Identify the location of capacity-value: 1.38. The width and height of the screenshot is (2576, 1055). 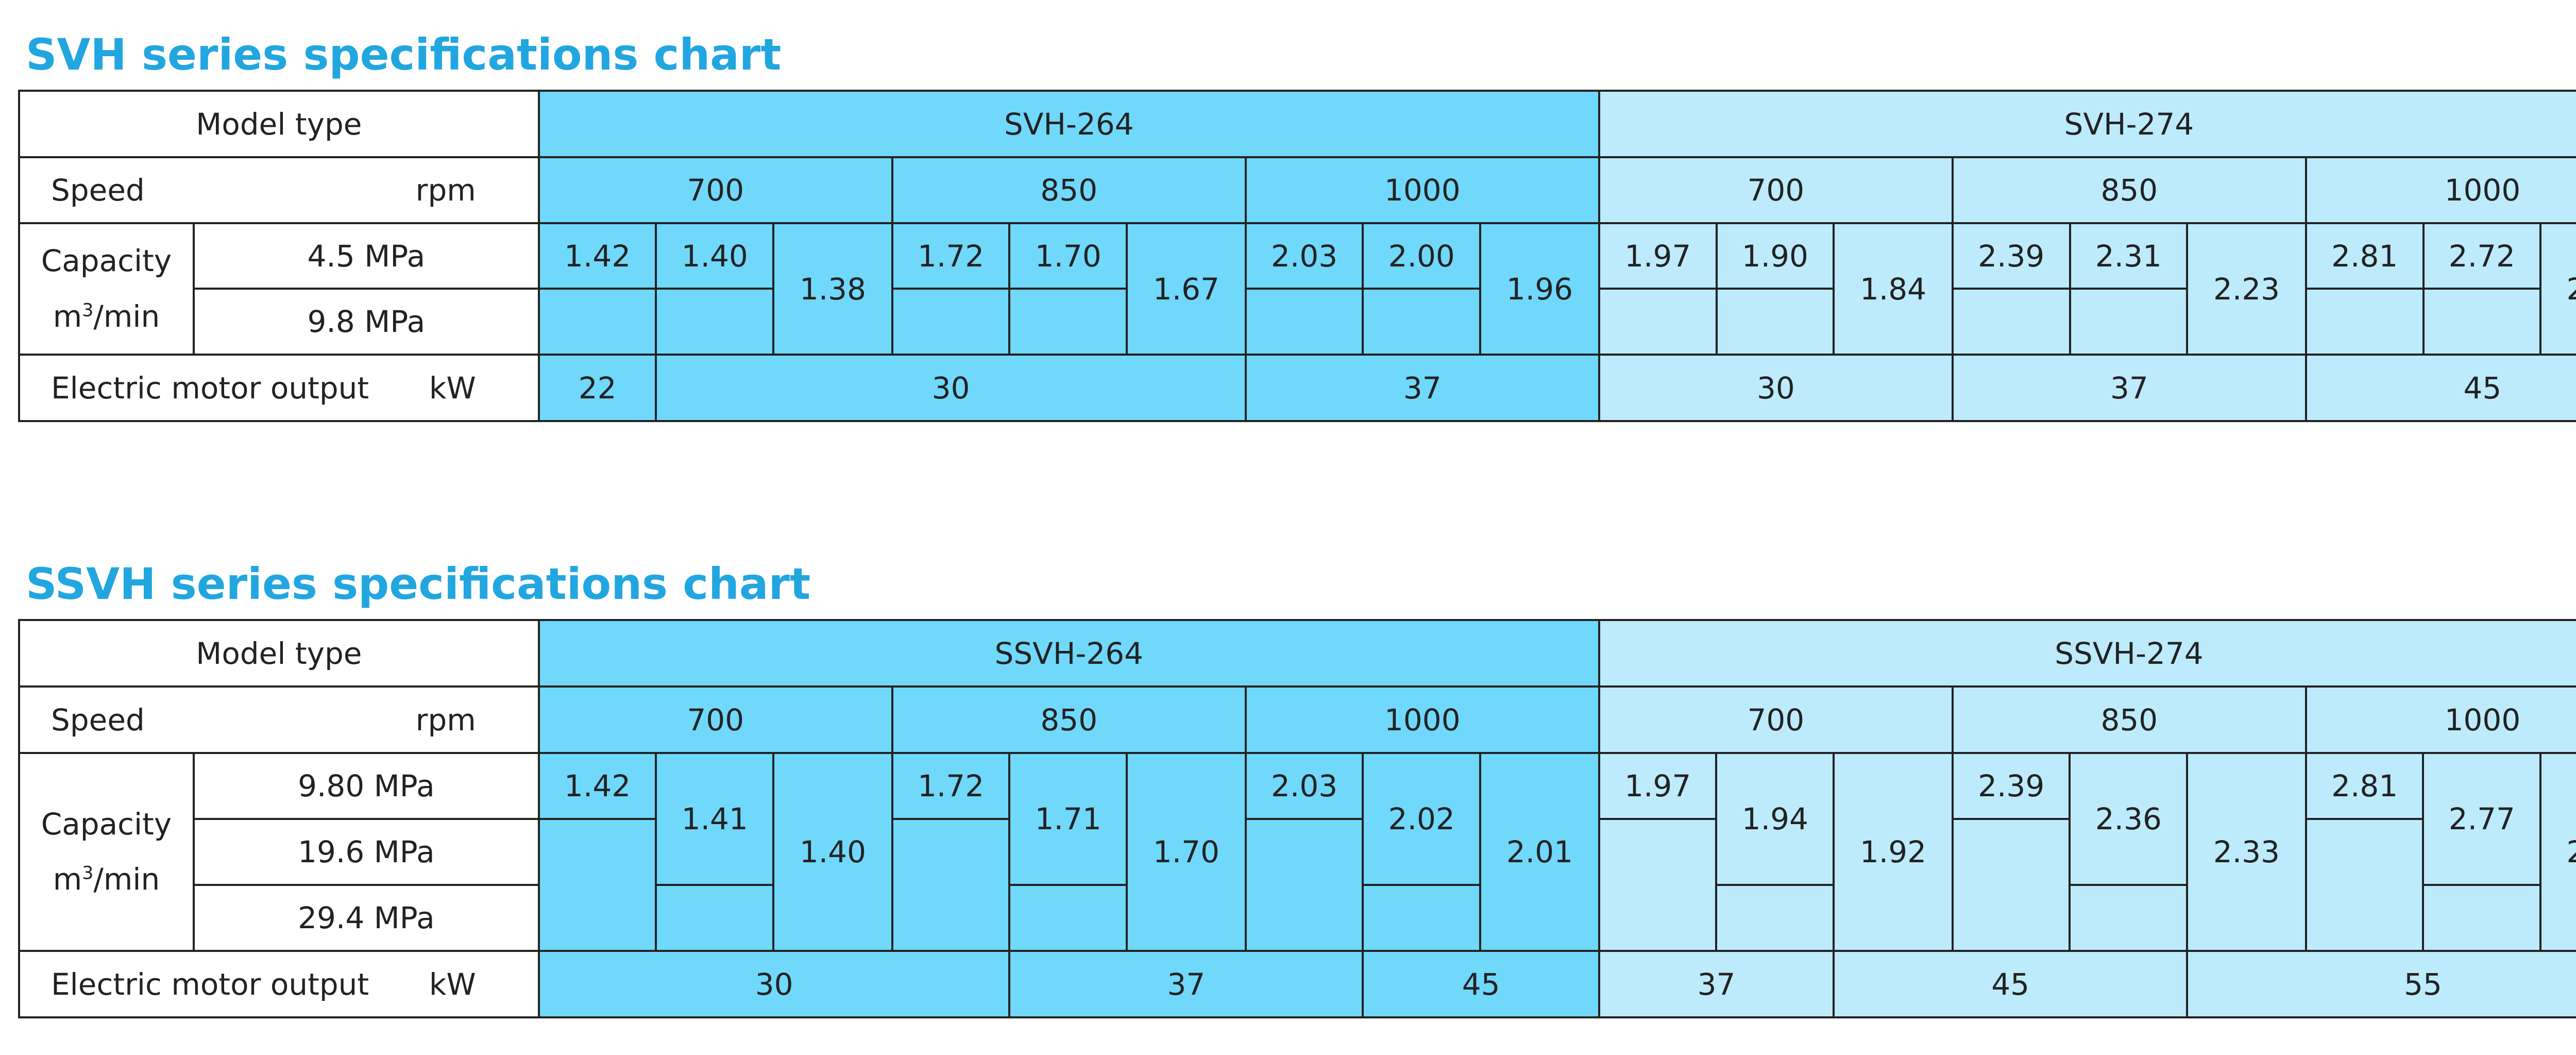
(832, 289).